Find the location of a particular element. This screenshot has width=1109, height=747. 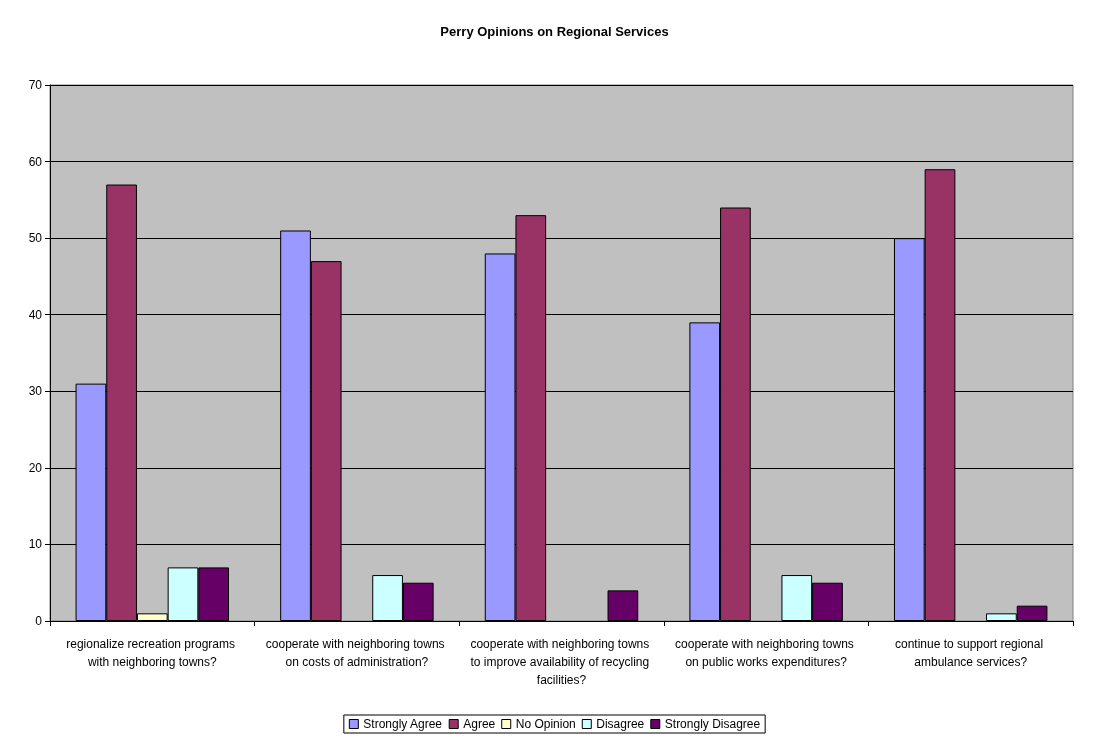

y-tick-label: 10 is located at coordinates (35, 544).